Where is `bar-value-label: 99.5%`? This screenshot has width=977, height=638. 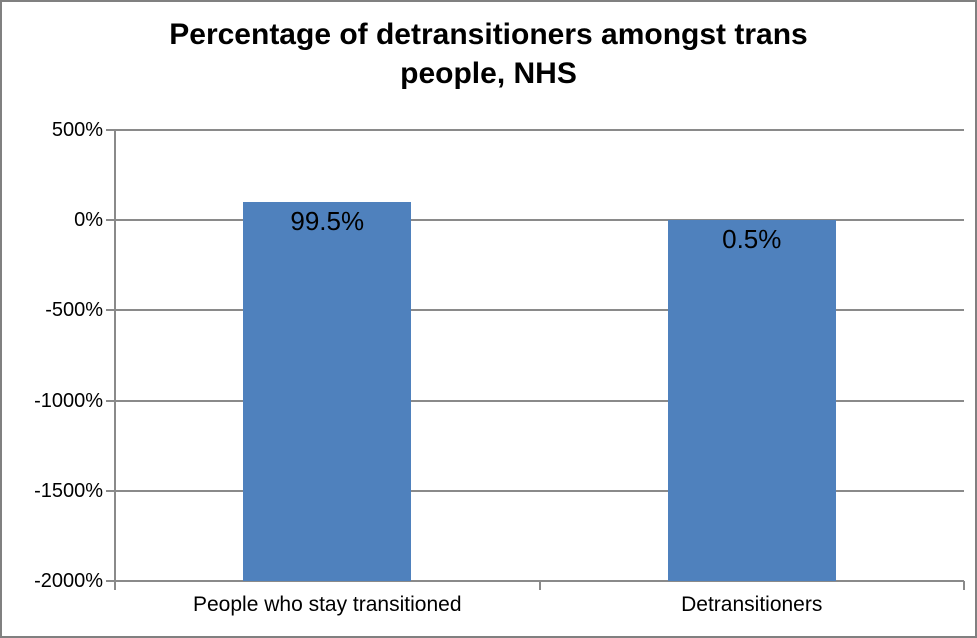 bar-value-label: 99.5% is located at coordinates (327, 221).